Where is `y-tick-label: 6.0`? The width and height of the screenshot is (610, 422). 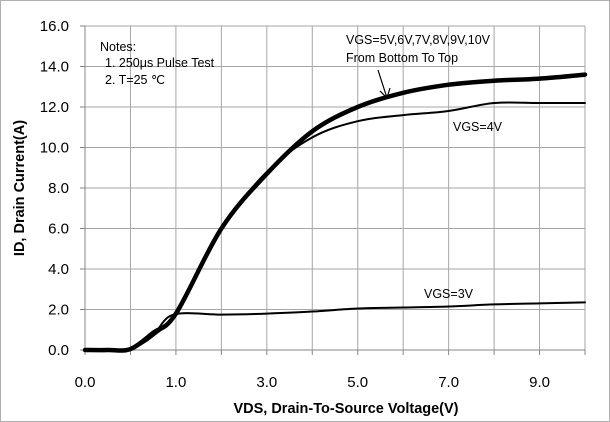
y-tick-label: 6.0 is located at coordinates (58, 229).